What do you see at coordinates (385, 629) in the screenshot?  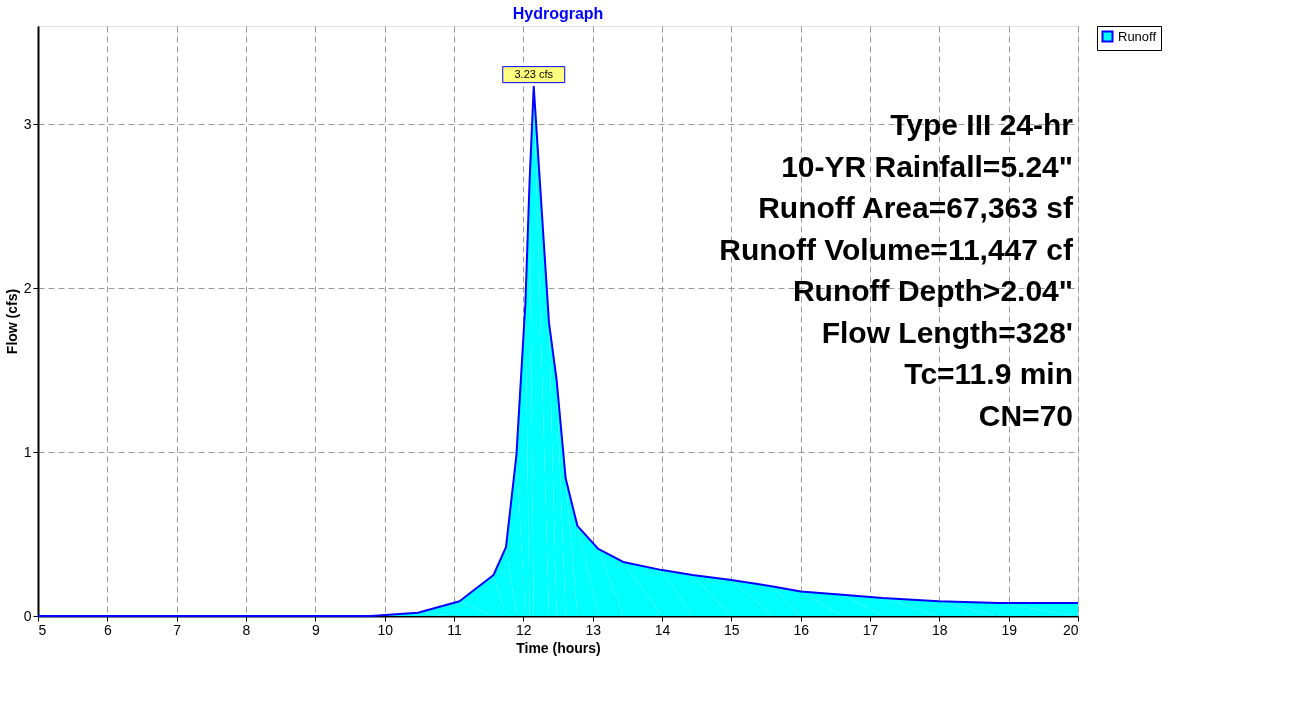 I see `x-tick-label: 10` at bounding box center [385, 629].